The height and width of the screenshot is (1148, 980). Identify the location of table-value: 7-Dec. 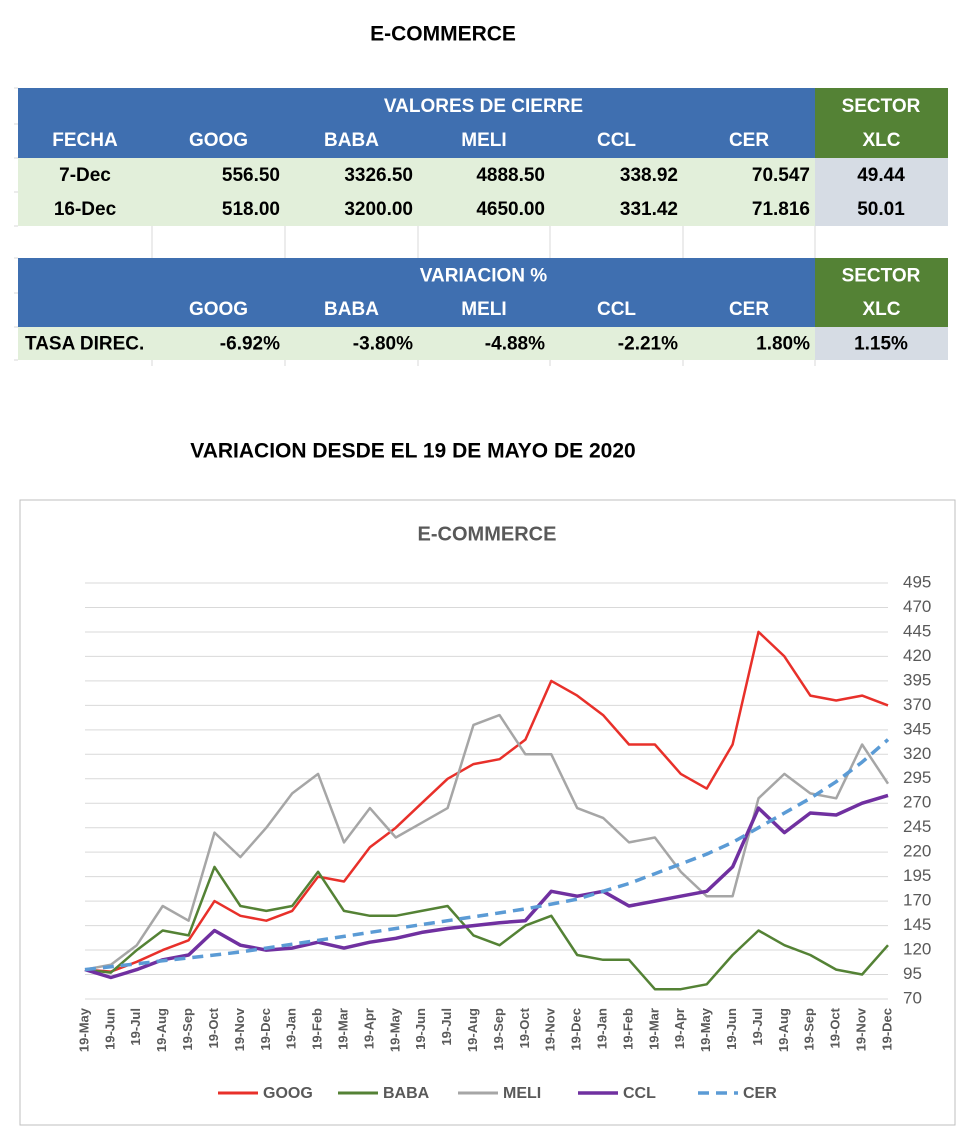
(85, 175).